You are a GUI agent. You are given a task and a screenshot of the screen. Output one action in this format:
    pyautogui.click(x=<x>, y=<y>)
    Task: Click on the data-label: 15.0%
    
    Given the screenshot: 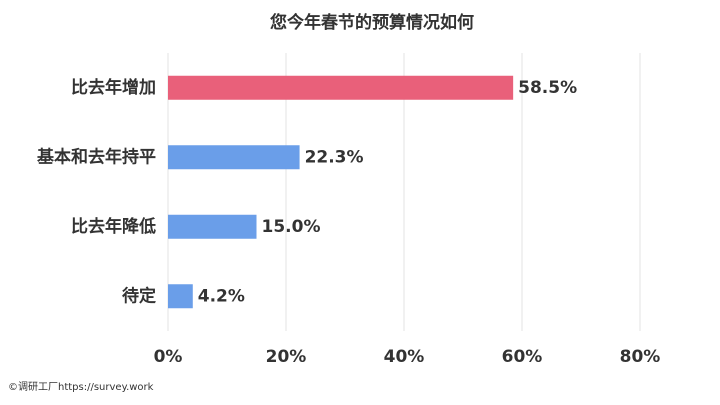 What is the action you would take?
    pyautogui.click(x=291, y=227)
    